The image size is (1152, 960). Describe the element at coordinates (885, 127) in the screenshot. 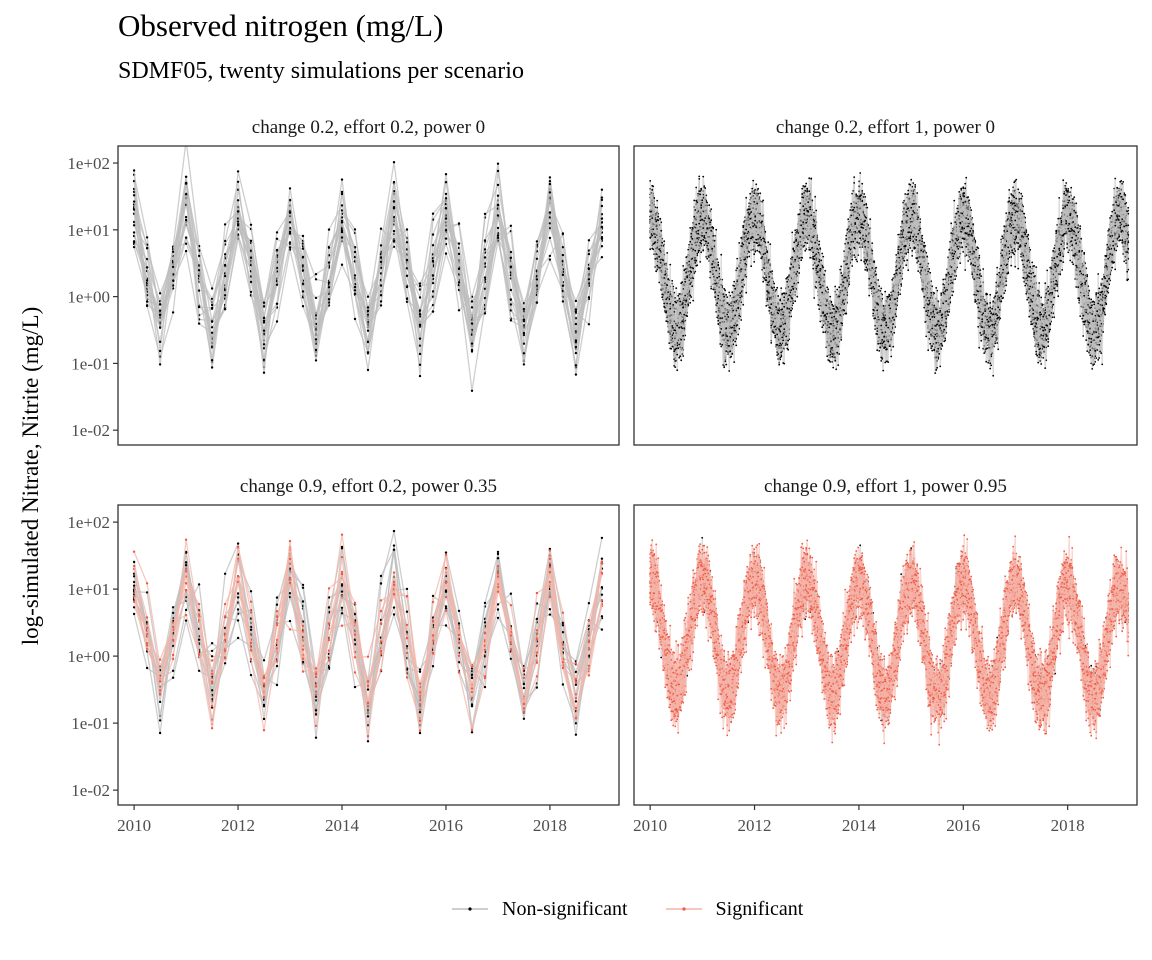

I see `facet-strip-label: change 0.2, effort 1, power 0` at that location.